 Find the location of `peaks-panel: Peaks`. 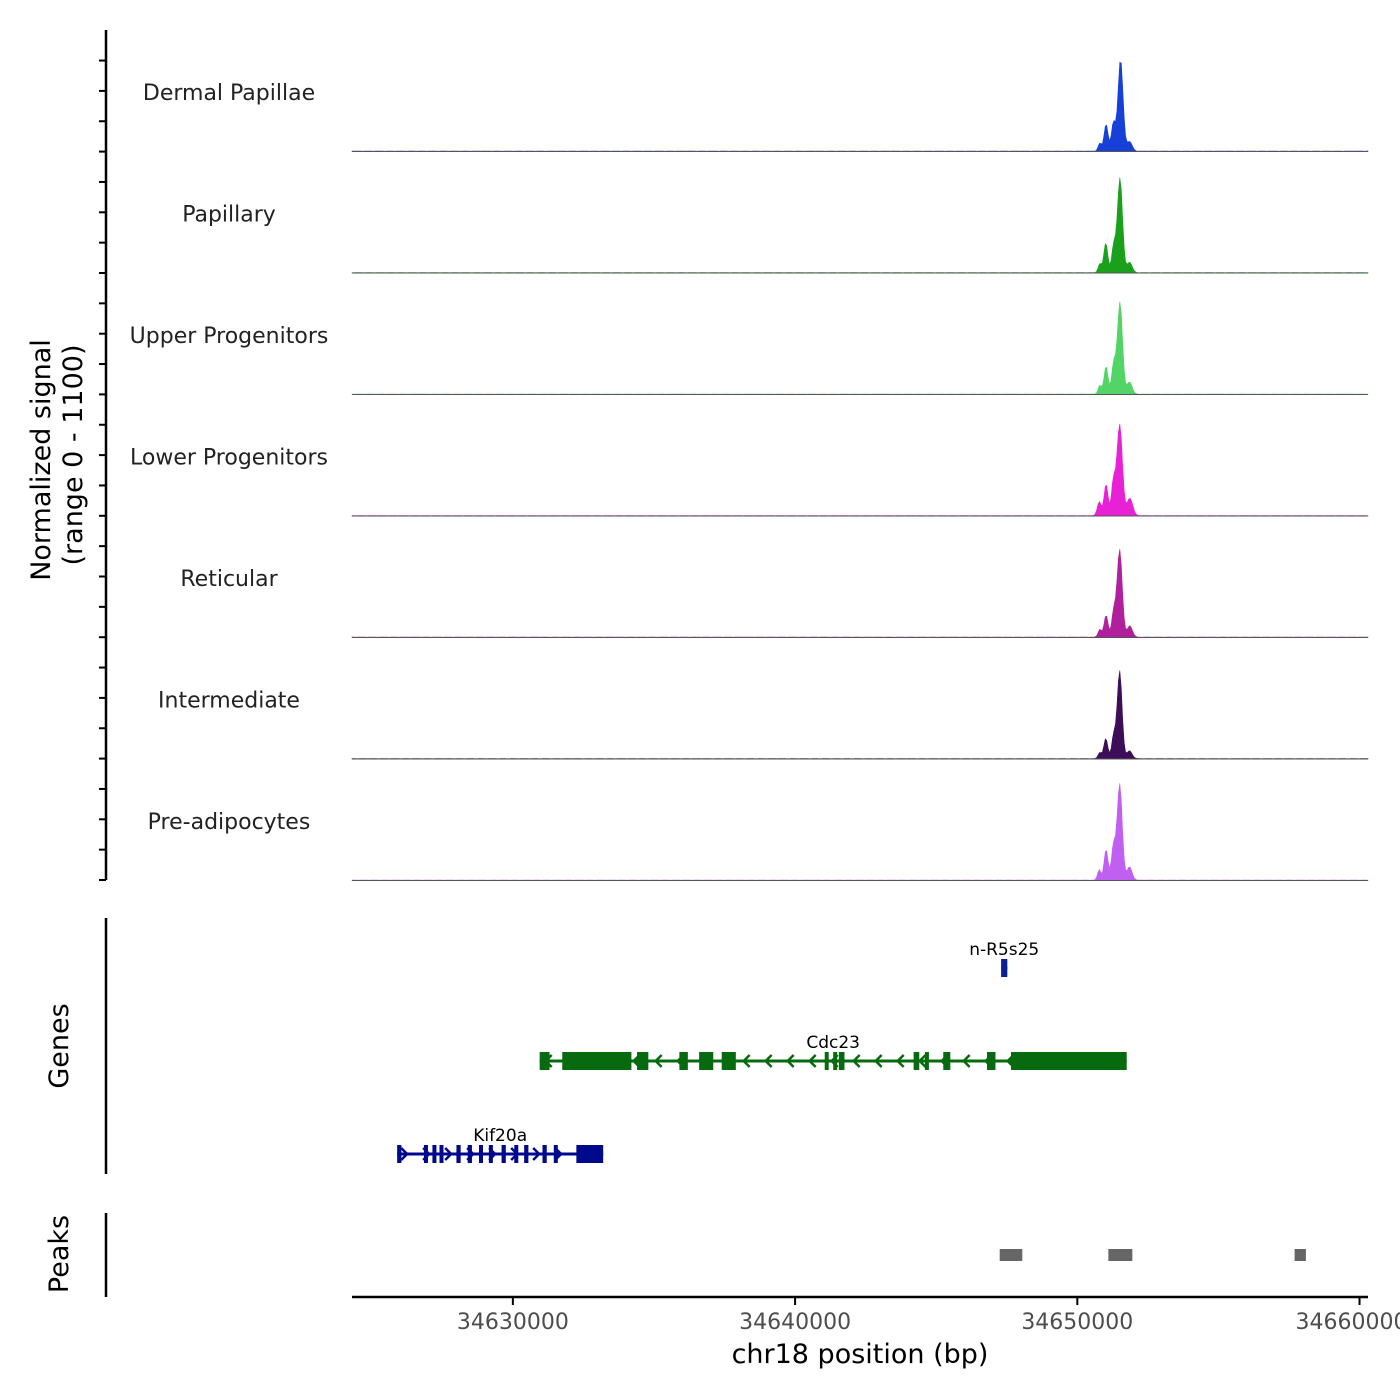

peaks-panel: Peaks is located at coordinates (675, 1255).